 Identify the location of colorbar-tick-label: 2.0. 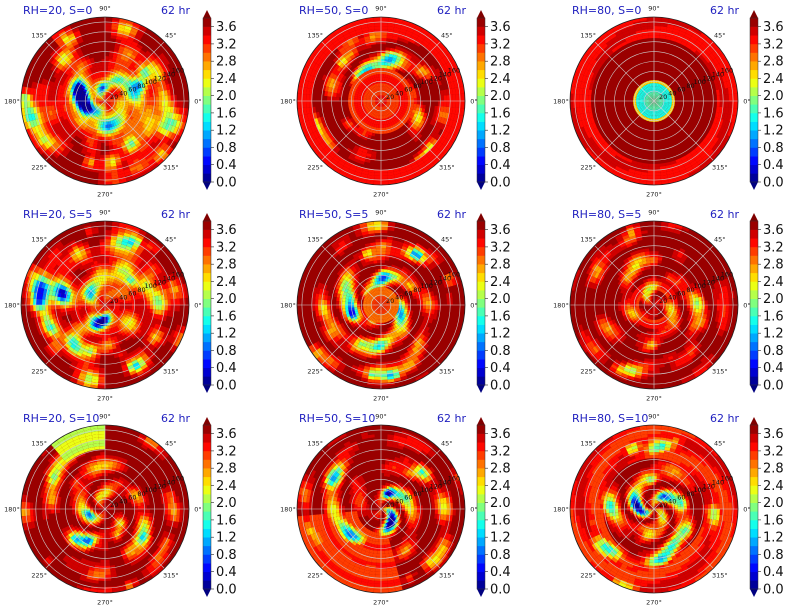
(773, 96).